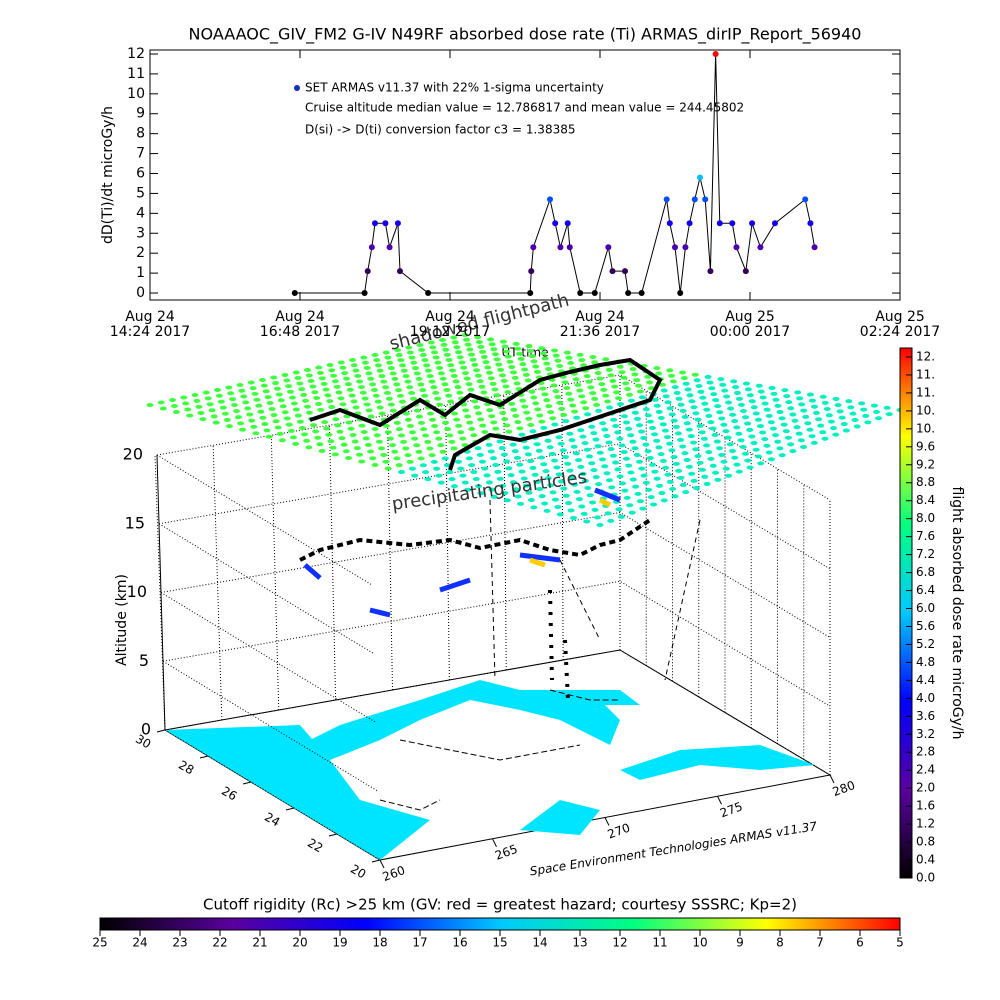 This screenshot has height=1000, width=1000. What do you see at coordinates (925, 806) in the screenshot?
I see `colorbar-tick-label: 1.6` at bounding box center [925, 806].